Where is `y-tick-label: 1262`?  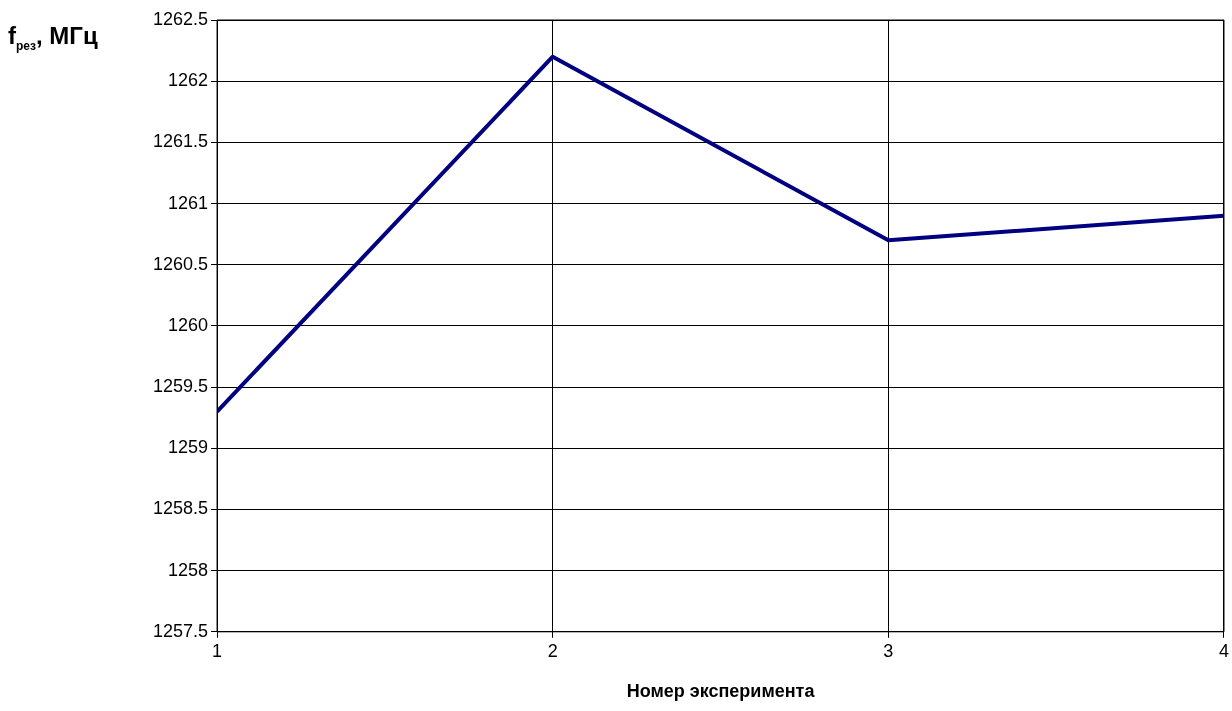 y-tick-label: 1262 is located at coordinates (188, 80).